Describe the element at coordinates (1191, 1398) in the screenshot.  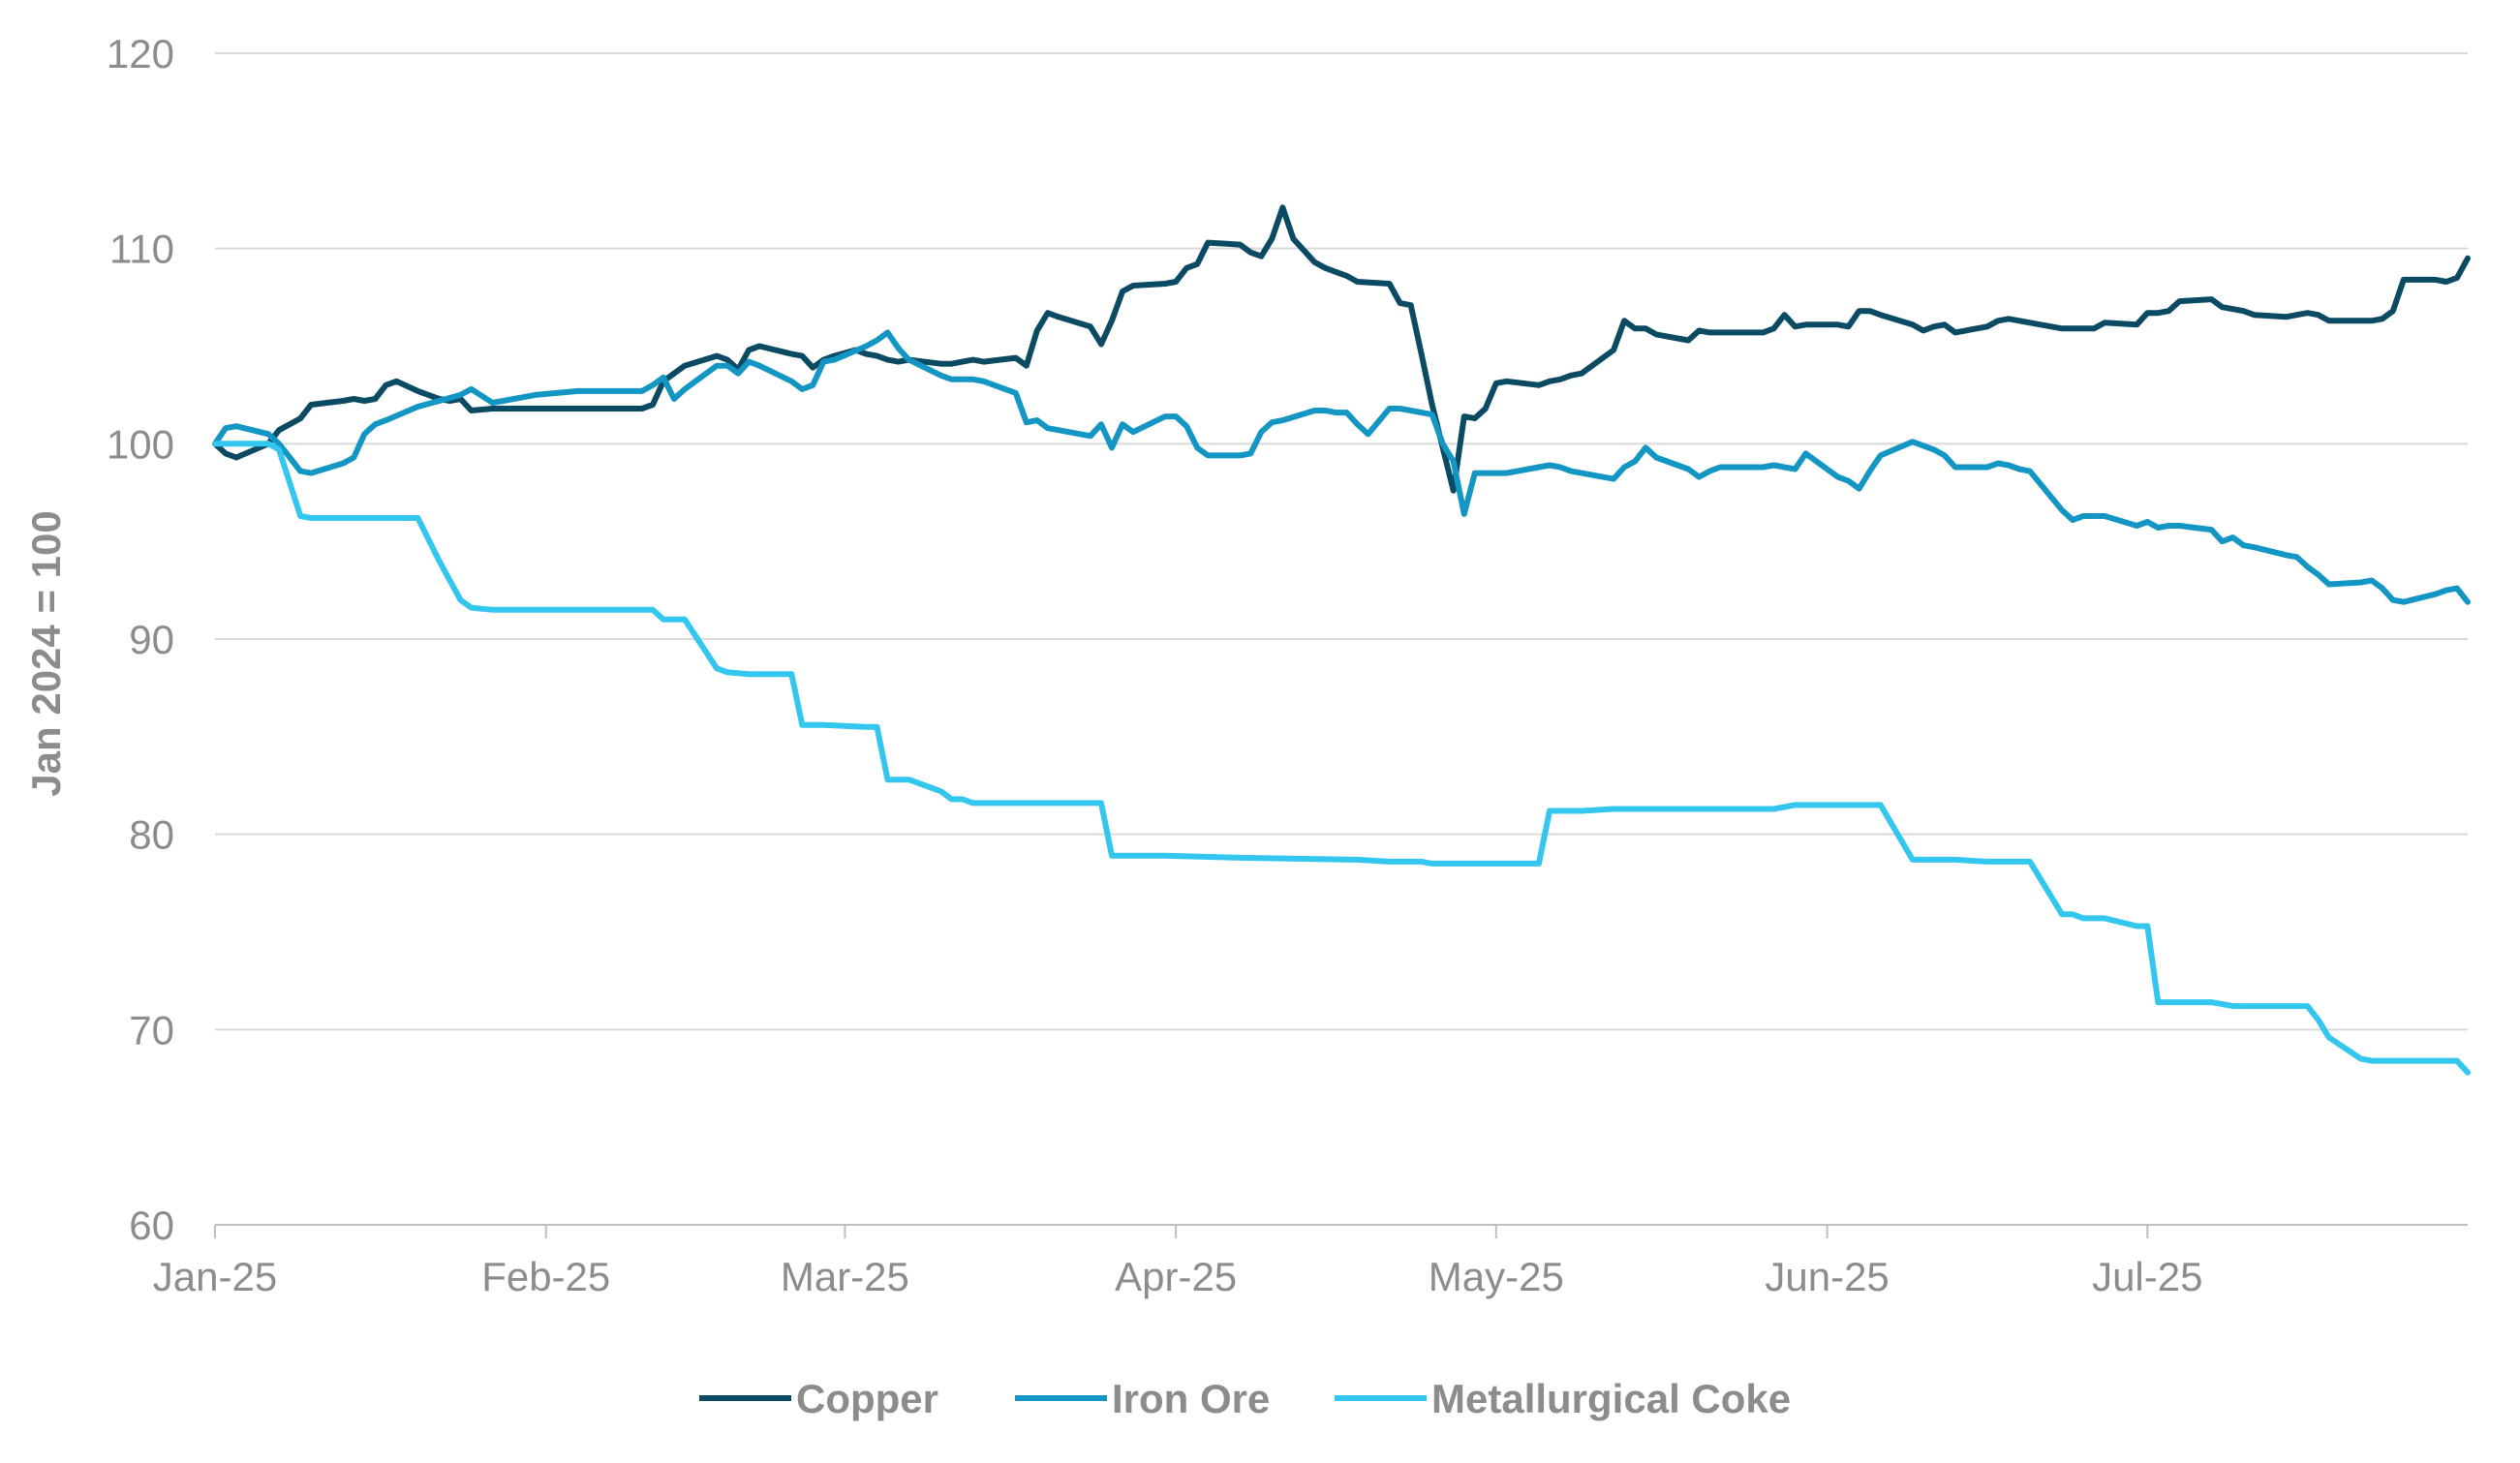
I see `legend-label: Iron Ore` at that location.